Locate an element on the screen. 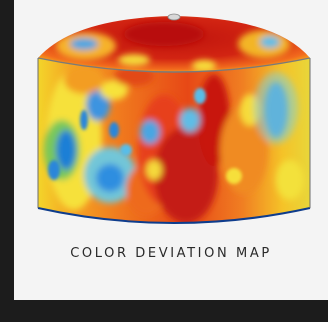 The height and width of the screenshot is (322, 328). roof-deviation-patches is located at coordinates (173, 47).